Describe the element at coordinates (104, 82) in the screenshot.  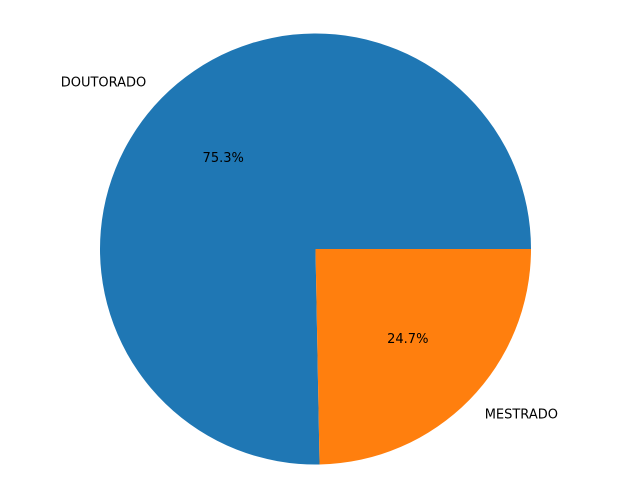
I see `category-label-doutorado: DOUTORADO` at that location.